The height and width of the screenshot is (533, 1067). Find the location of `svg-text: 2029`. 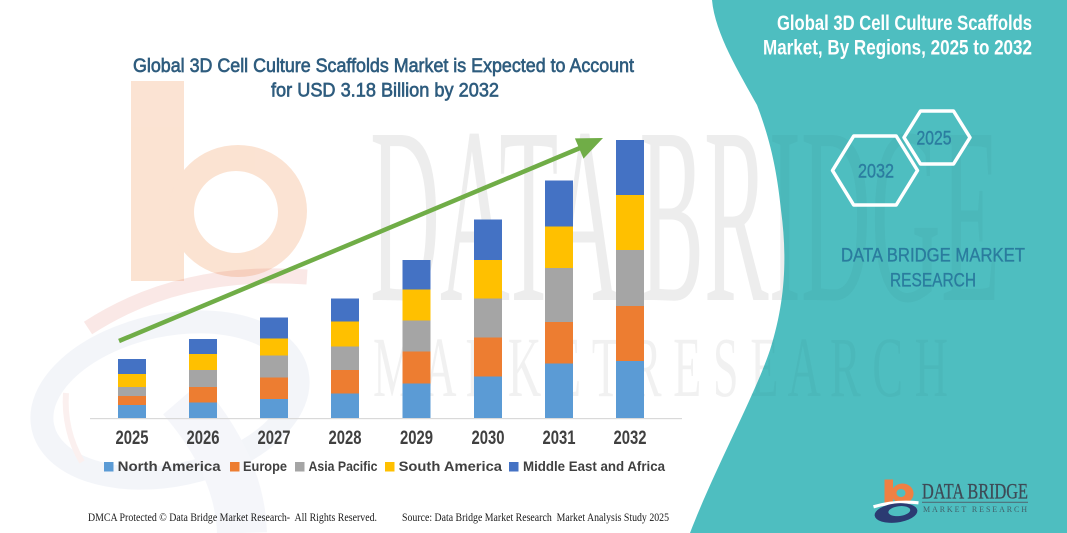

svg-text: 2029 is located at coordinates (416, 438).